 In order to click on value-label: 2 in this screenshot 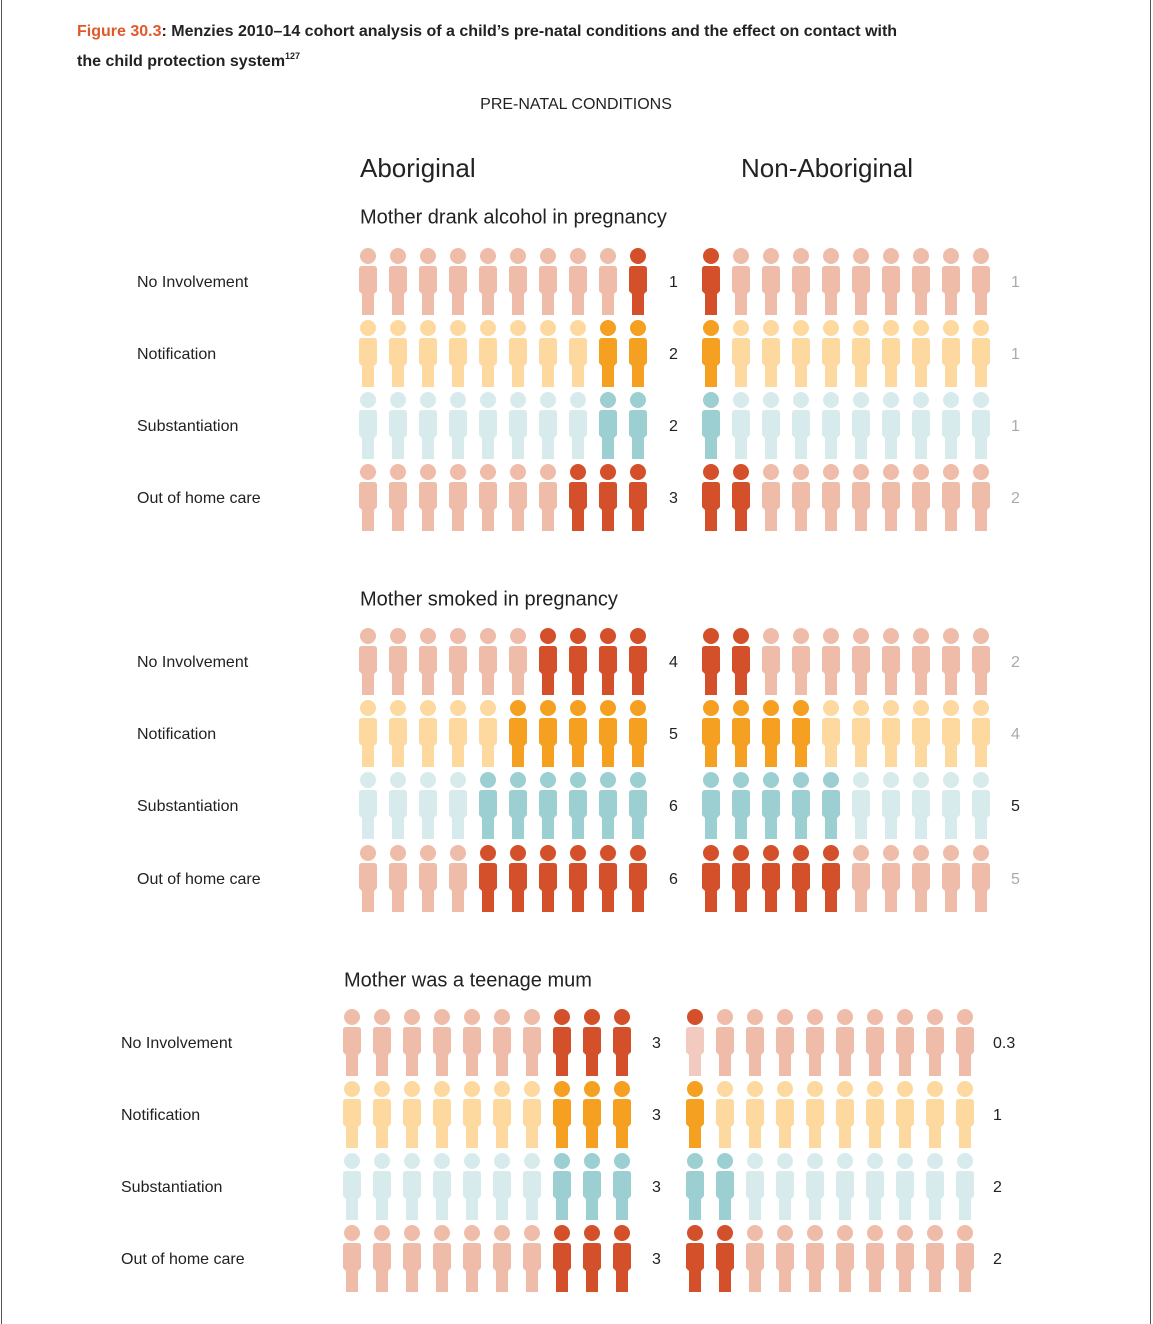, I will do `click(1015, 662)`.